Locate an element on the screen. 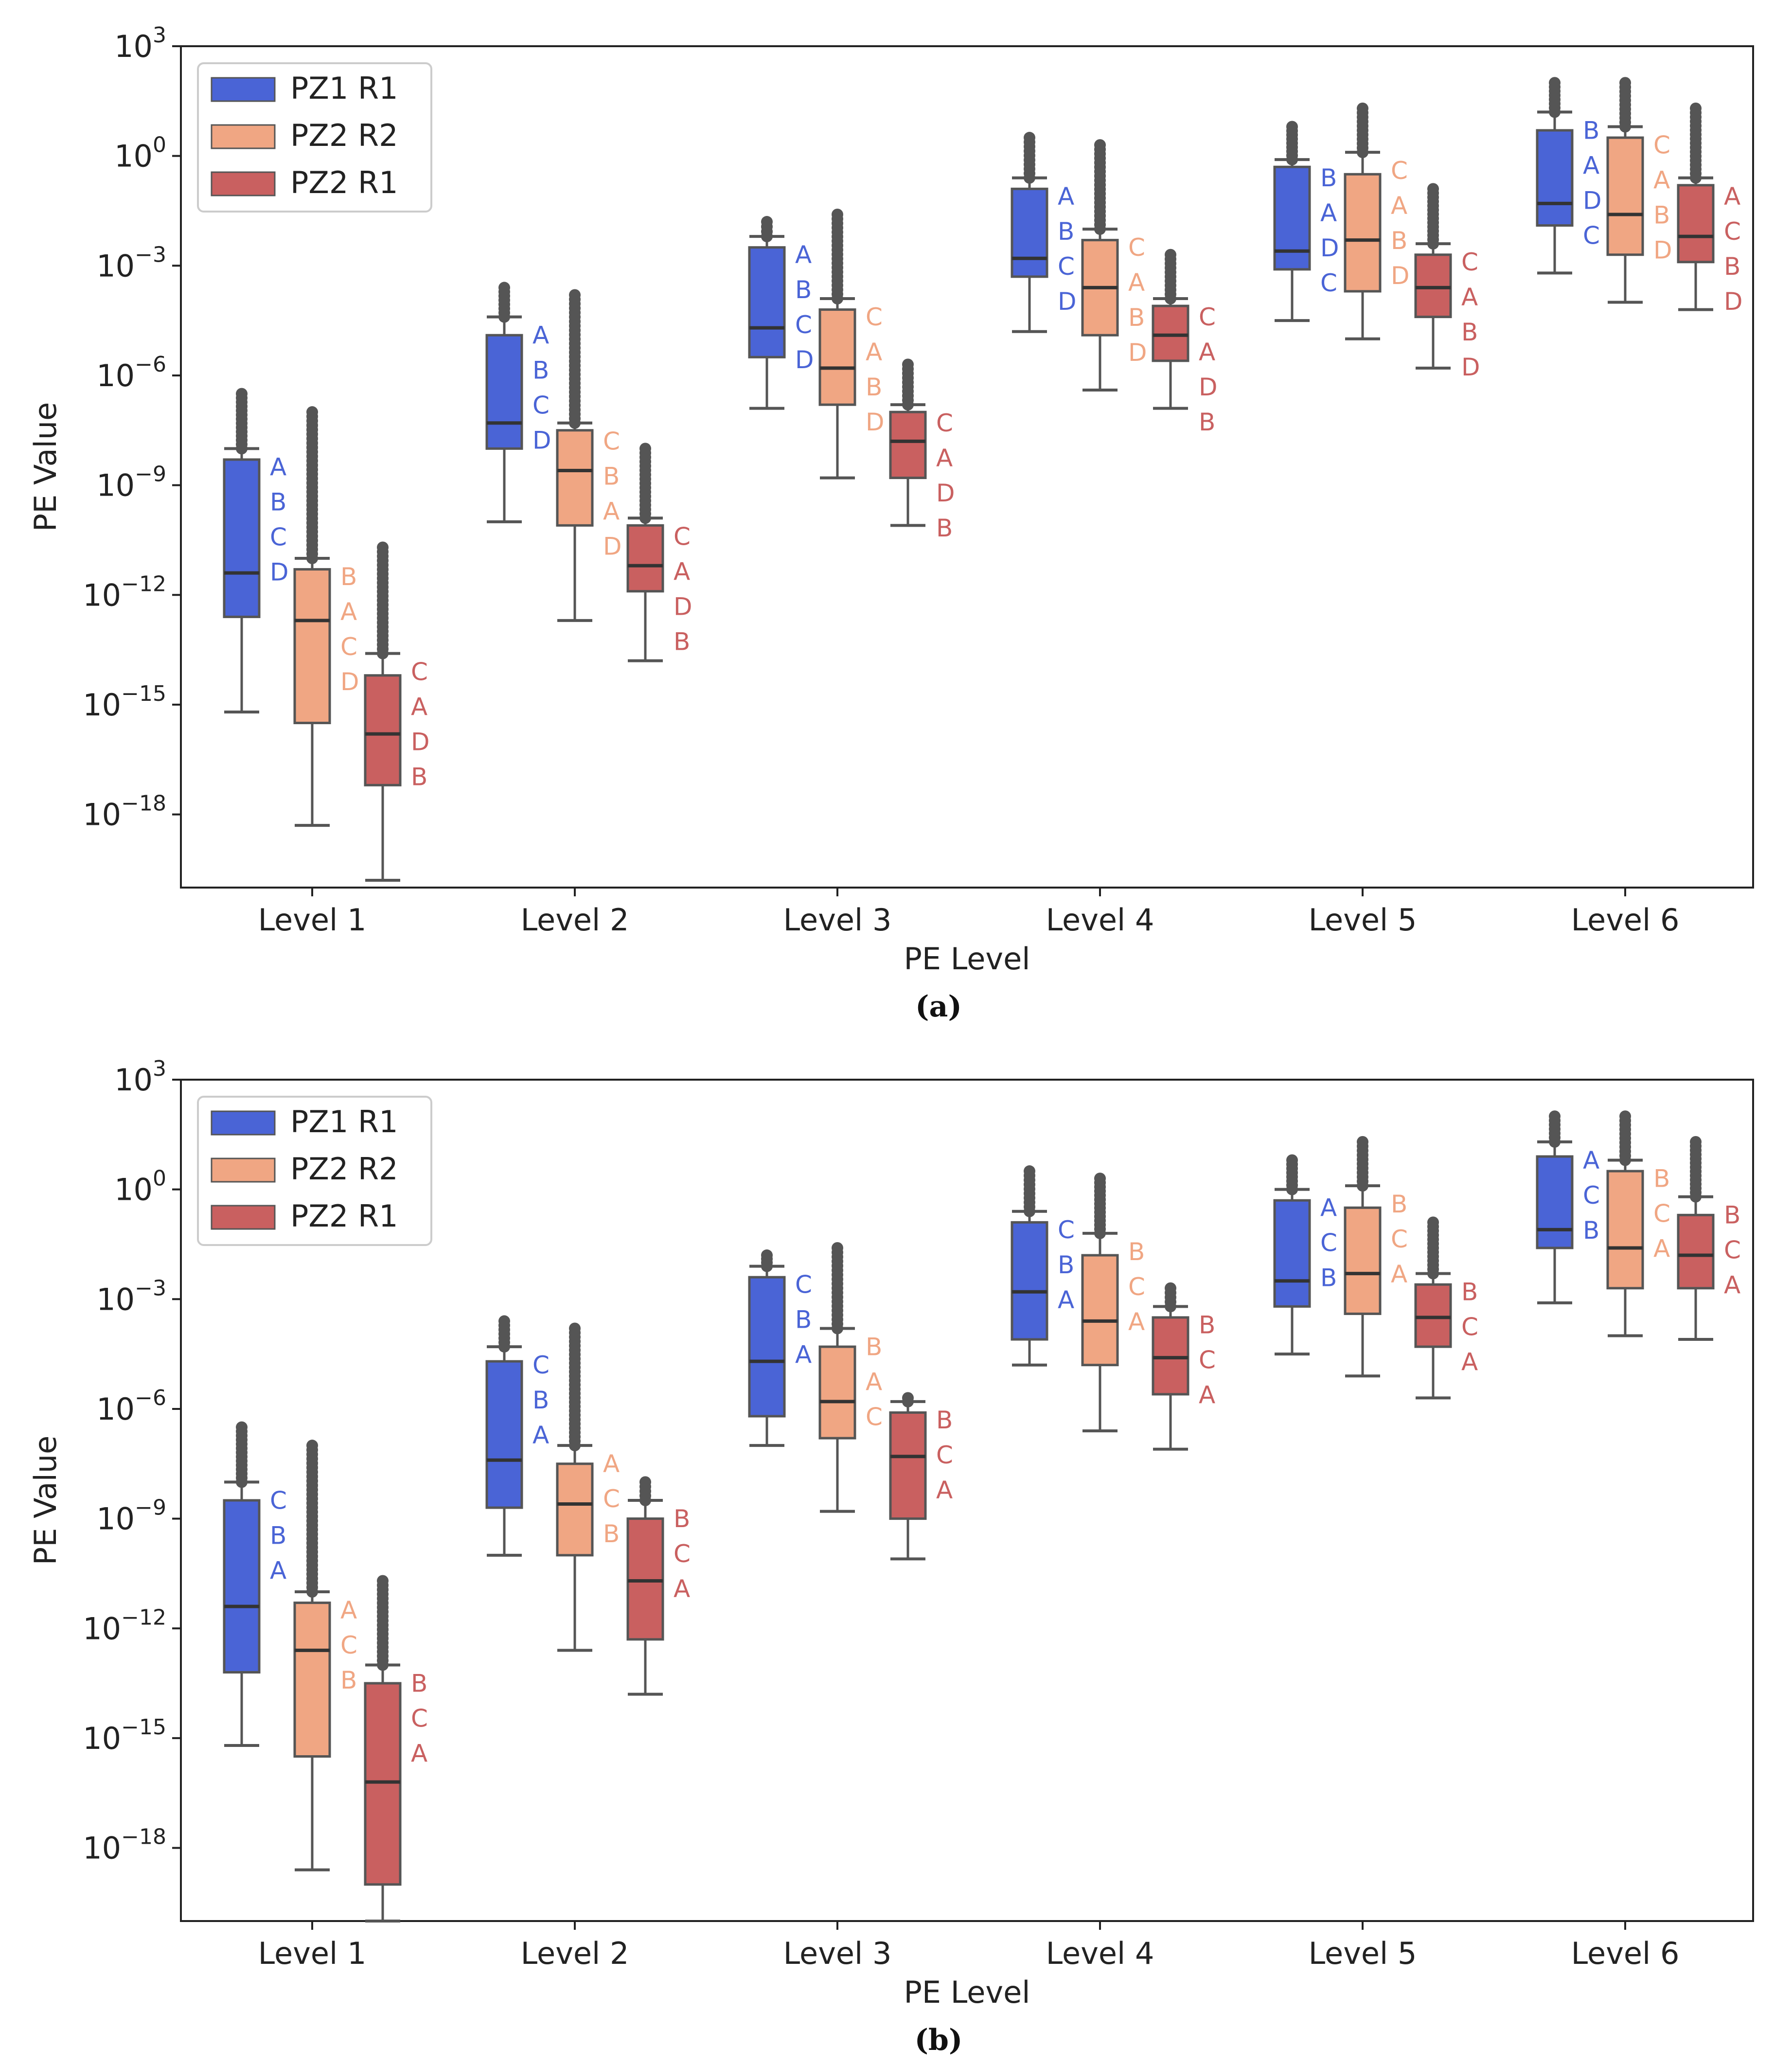 The width and height of the screenshot is (1792, 2065). y-tick-label: 10⁻¹⁵ is located at coordinates (124, 702).